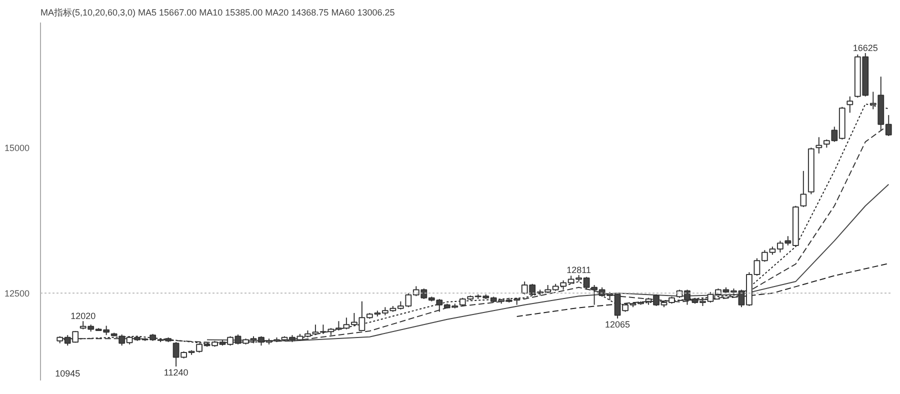  I want to click on annotation: 12811, so click(578, 270).